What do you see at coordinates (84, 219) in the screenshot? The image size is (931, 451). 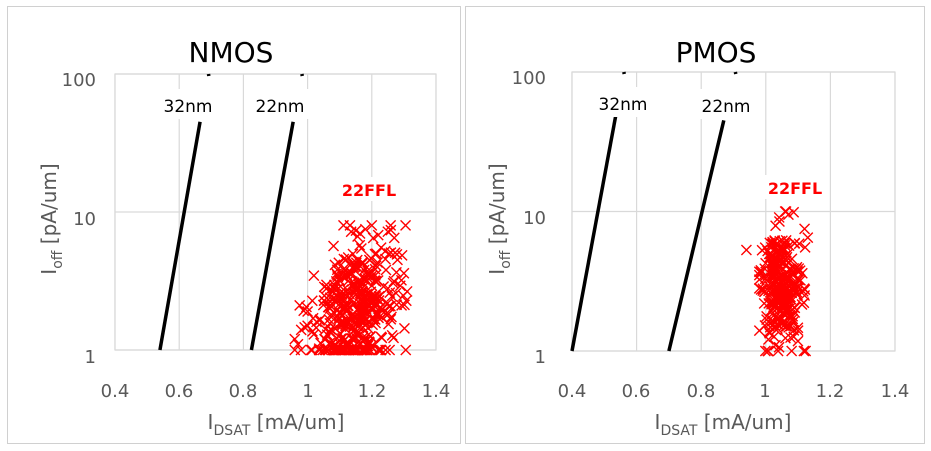 I see `y-tick-label: 10` at bounding box center [84, 219].